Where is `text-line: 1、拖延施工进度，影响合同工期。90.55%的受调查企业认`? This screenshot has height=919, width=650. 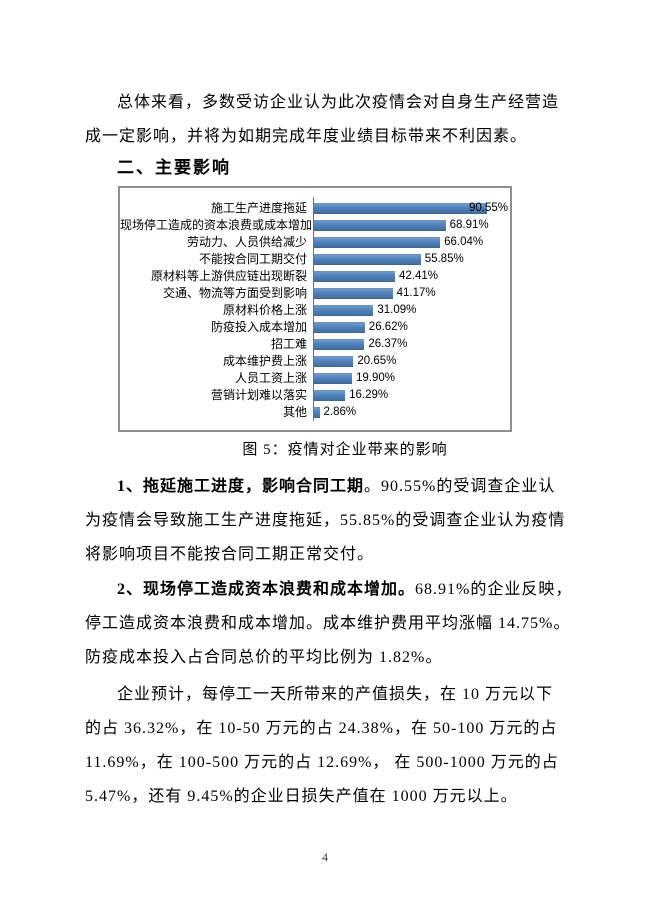
text-line: 1、拖延施工进度，影响合同工期。90.55%的受调查企业认 is located at coordinates (326, 487).